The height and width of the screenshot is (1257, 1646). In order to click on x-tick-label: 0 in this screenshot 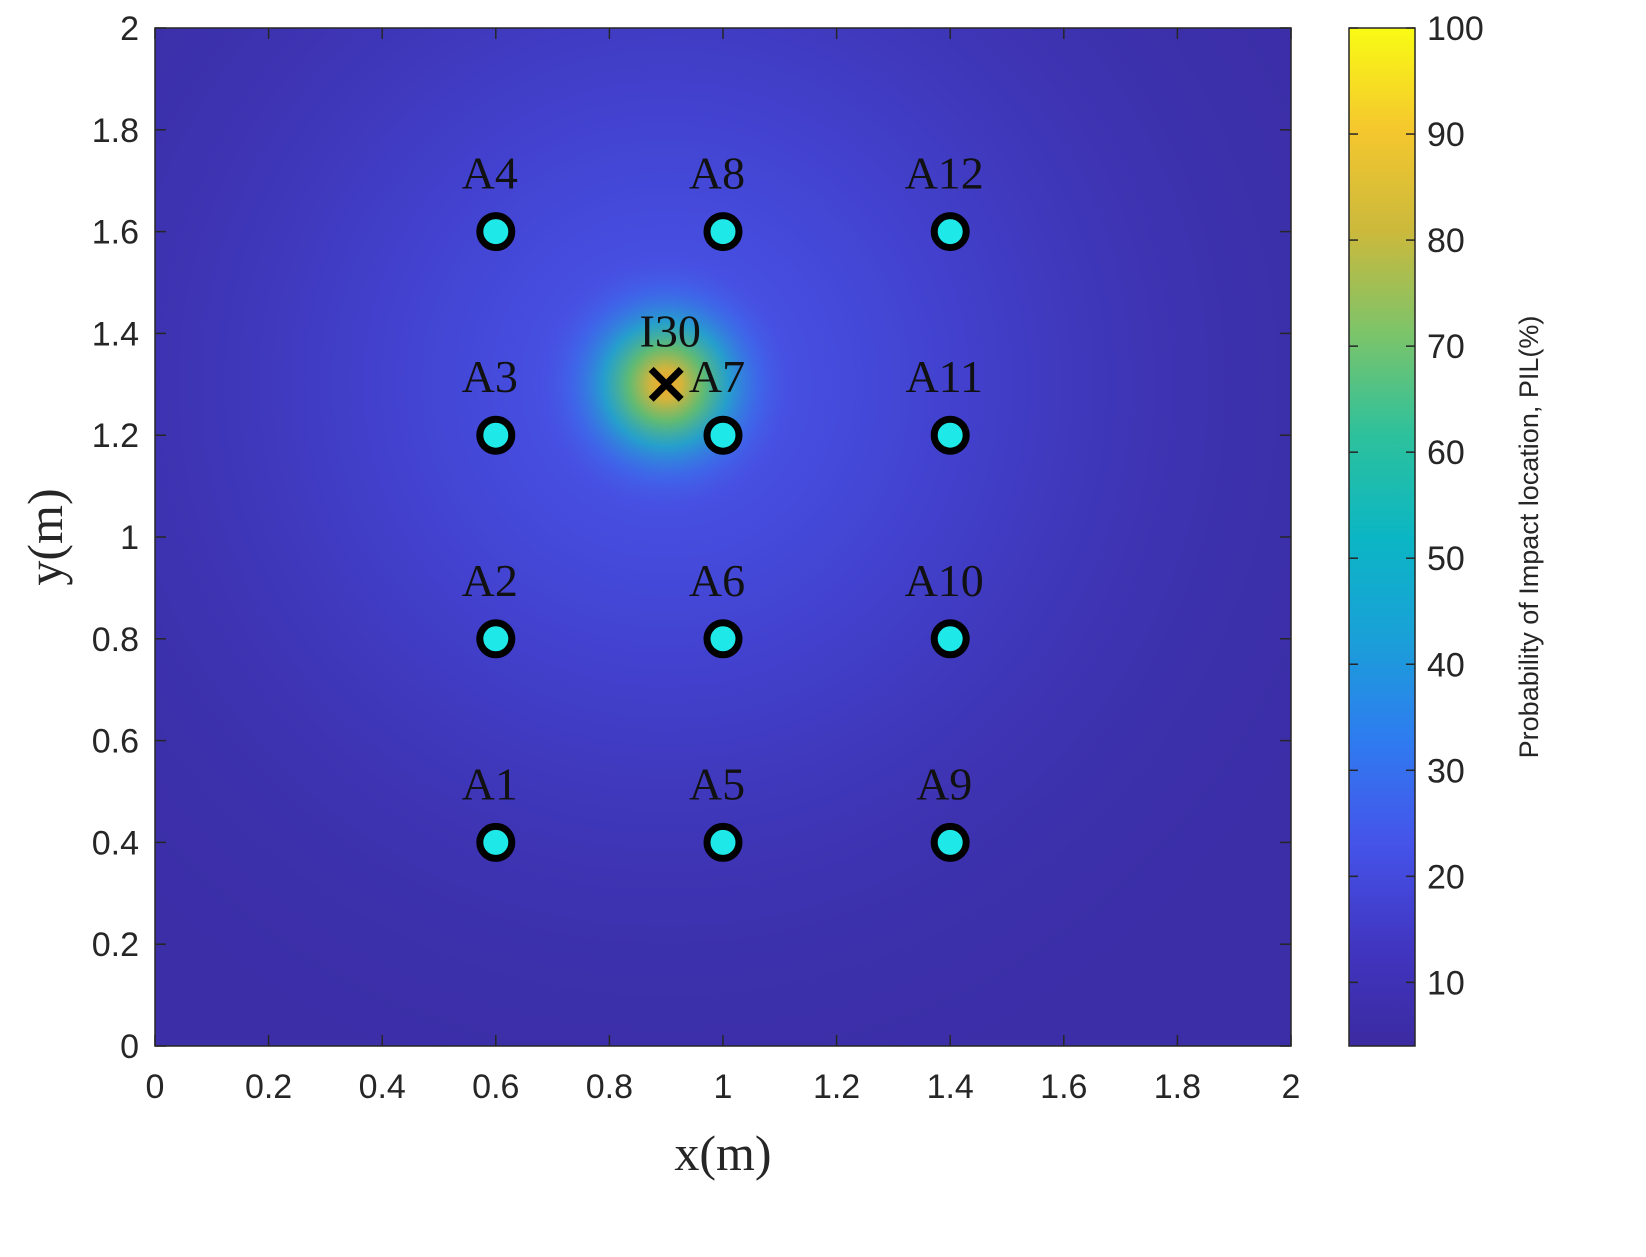, I will do `click(155, 1087)`.